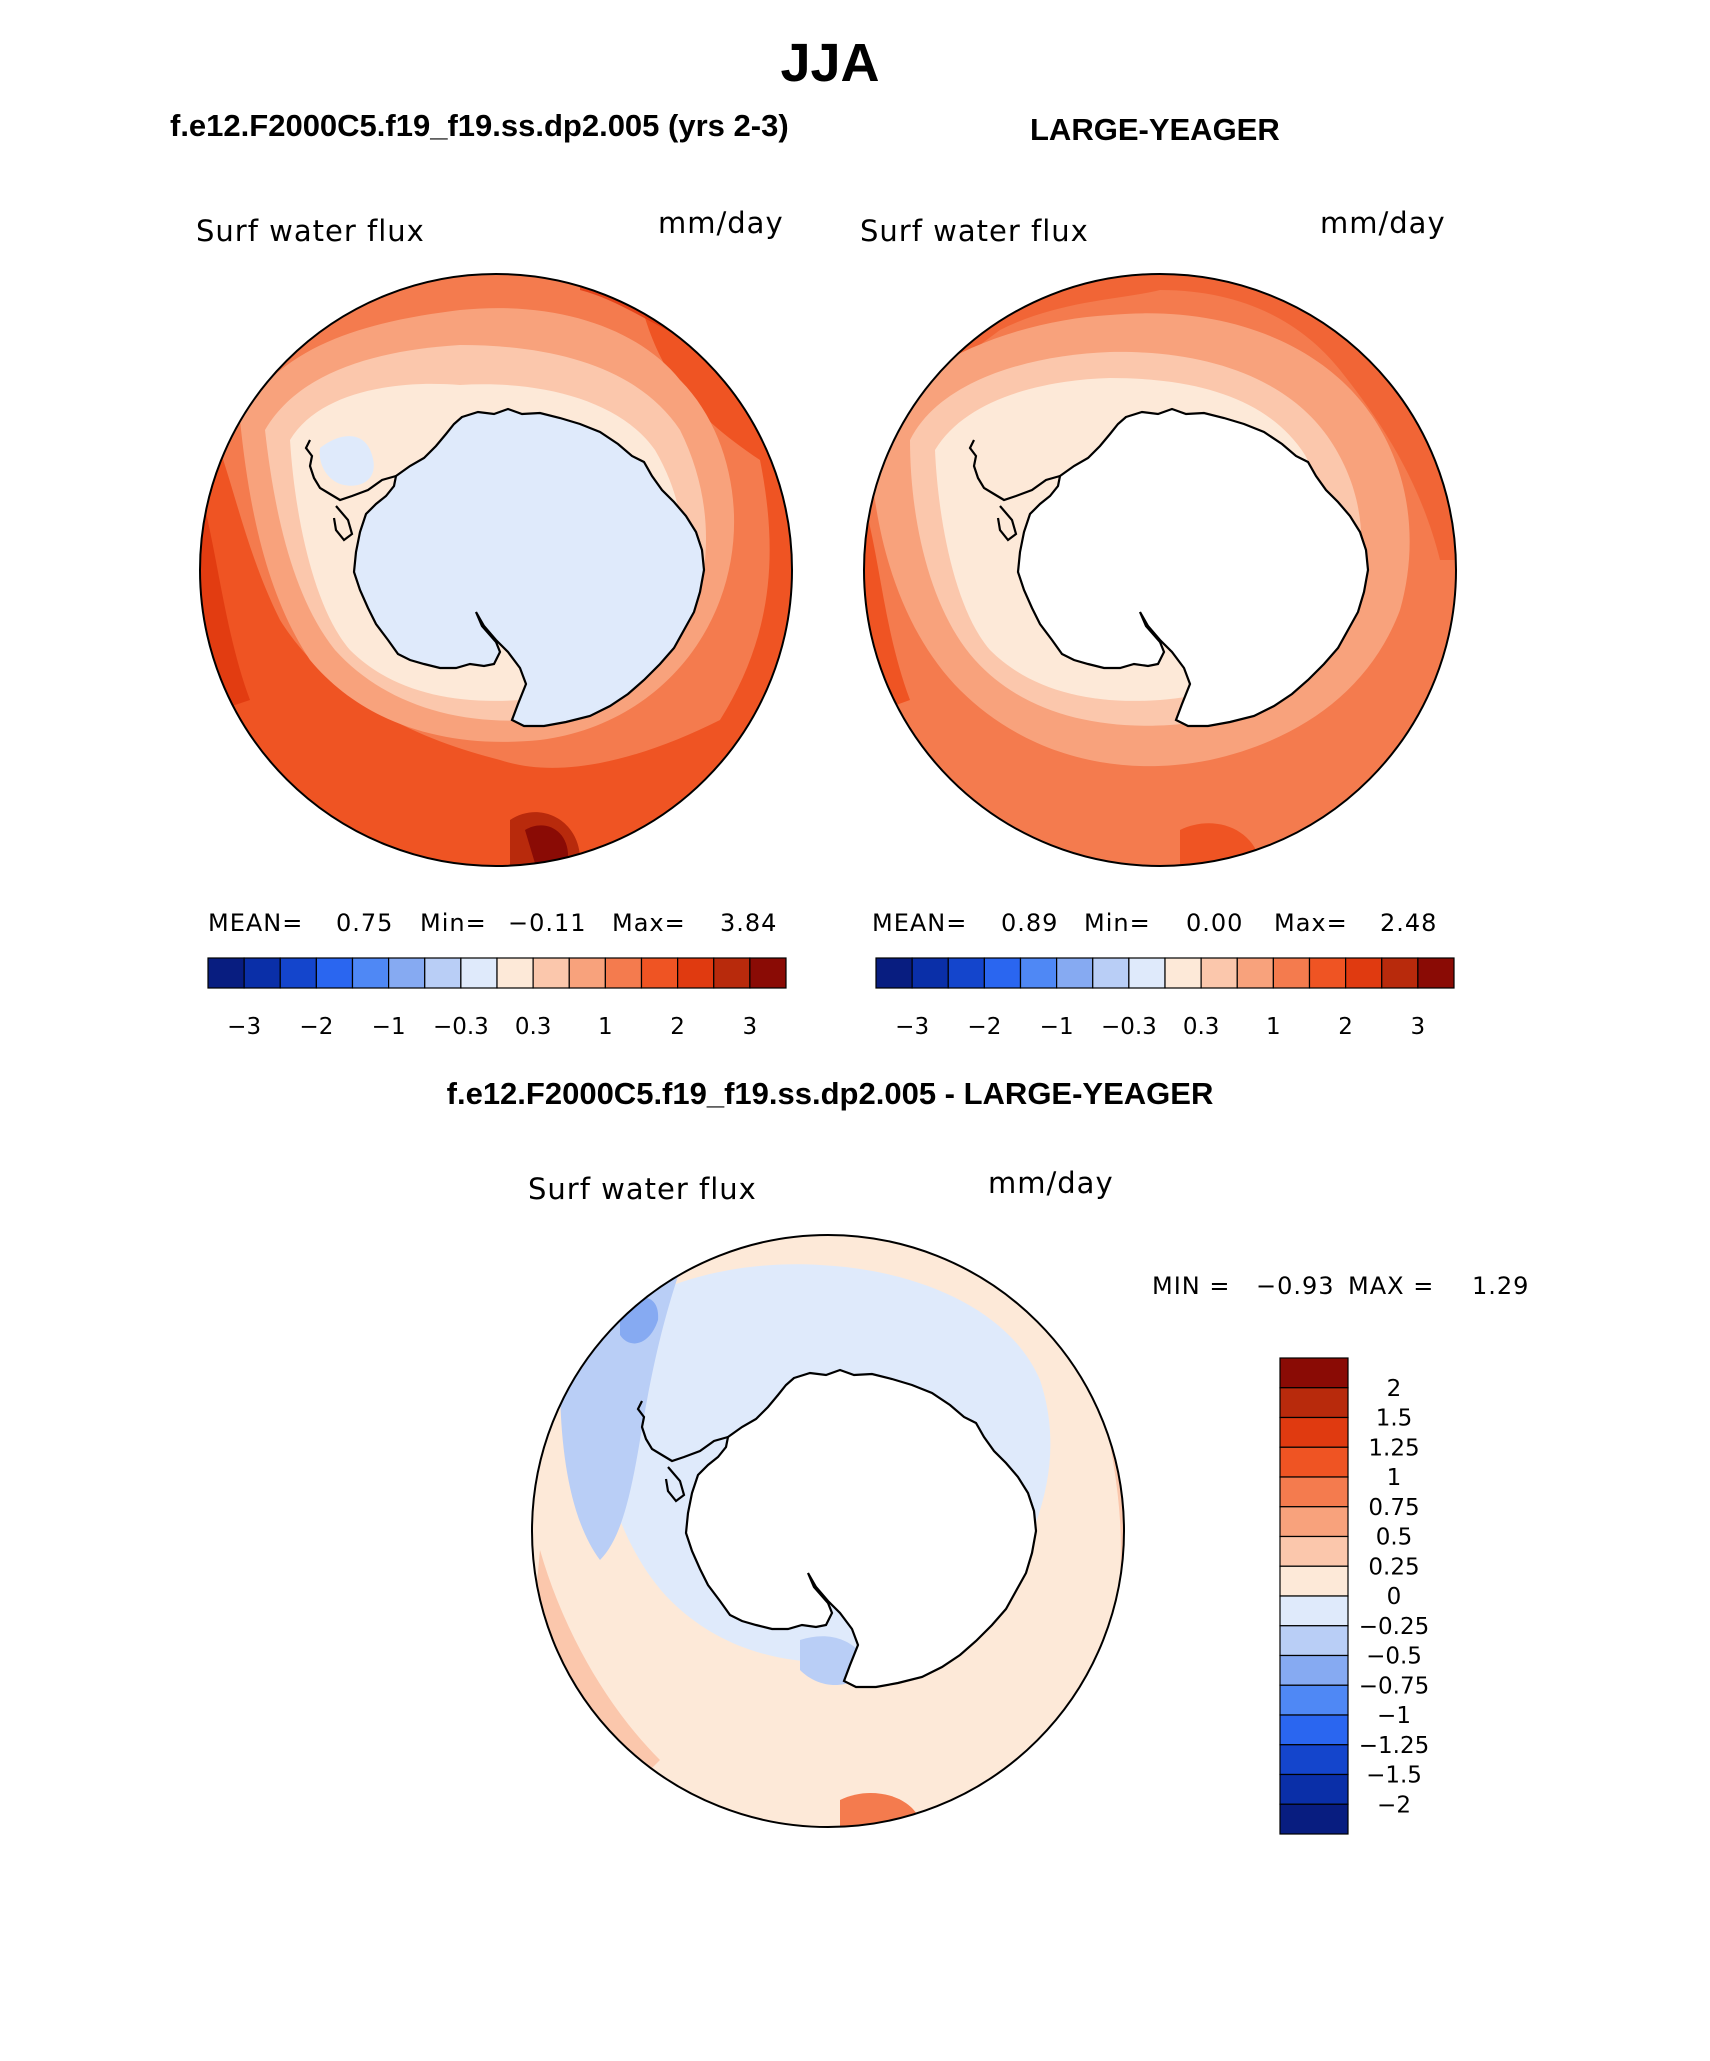  Describe the element at coordinates (1394, 1597) in the screenshot. I see `panel3-colorbar-tick-label: 0` at that location.